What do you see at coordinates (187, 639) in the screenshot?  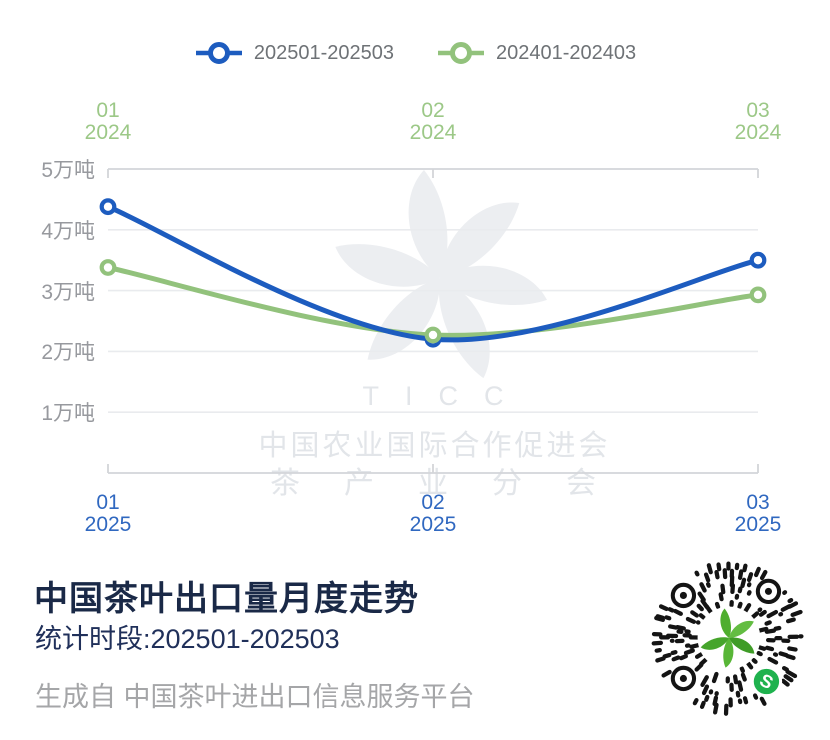 I see `stat-period-subtitle: 统计时段:202501-202503` at bounding box center [187, 639].